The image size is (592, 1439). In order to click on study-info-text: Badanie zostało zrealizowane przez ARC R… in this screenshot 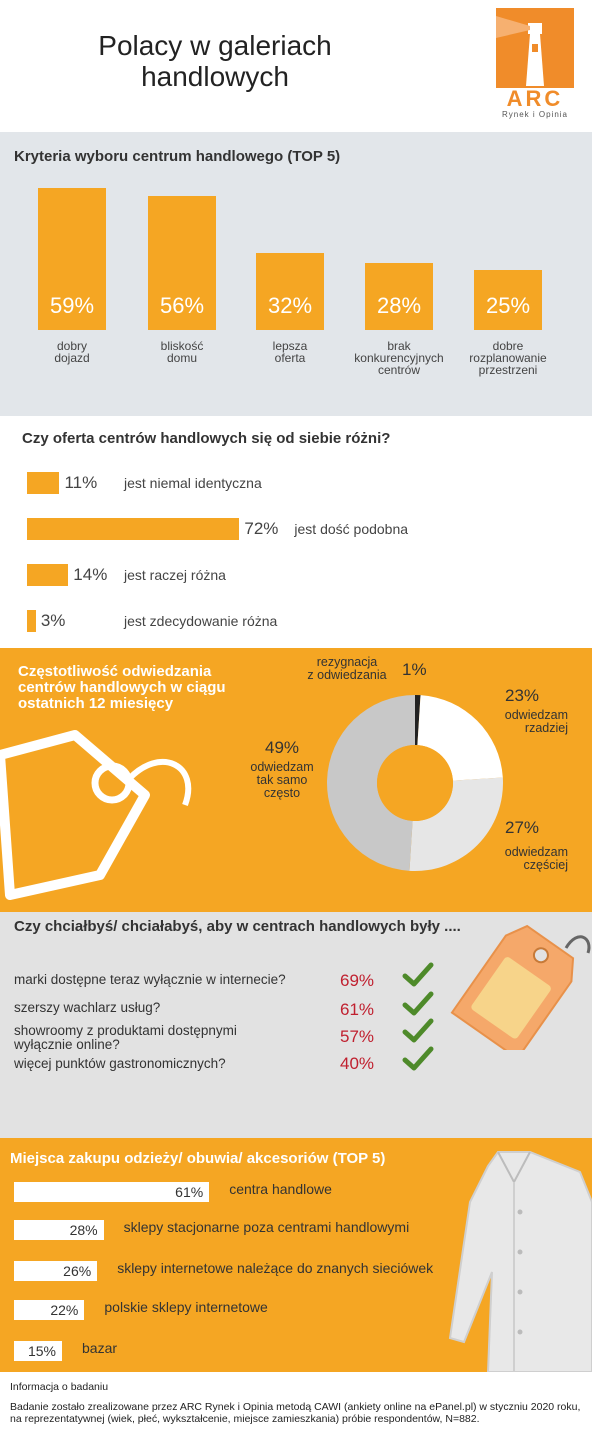, I will do `click(295, 1413)`.